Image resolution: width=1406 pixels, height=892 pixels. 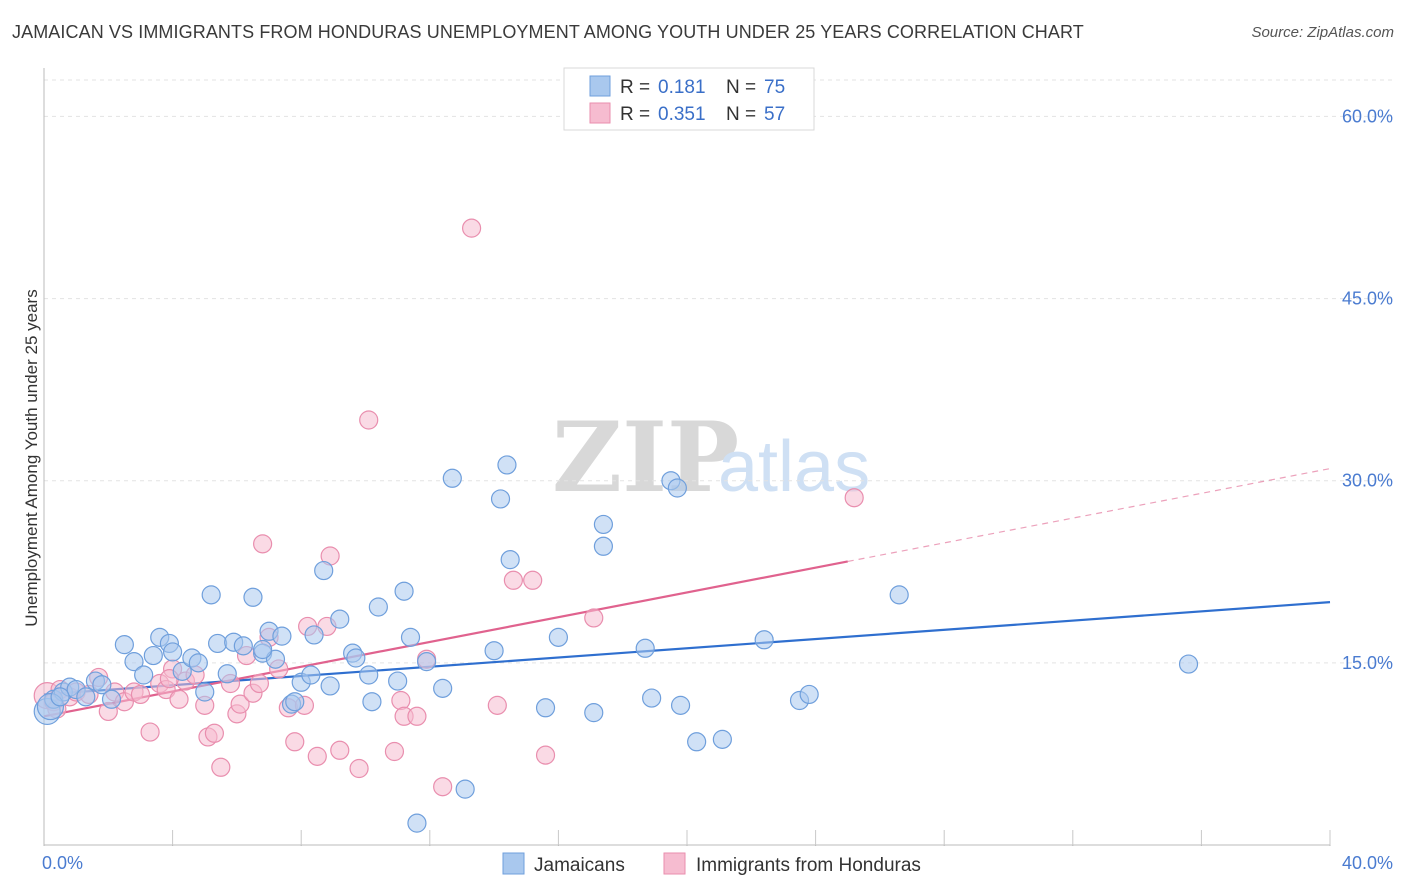 What do you see at coordinates (62, 863) in the screenshot?
I see `x-tick-label: 0.0%` at bounding box center [62, 863].